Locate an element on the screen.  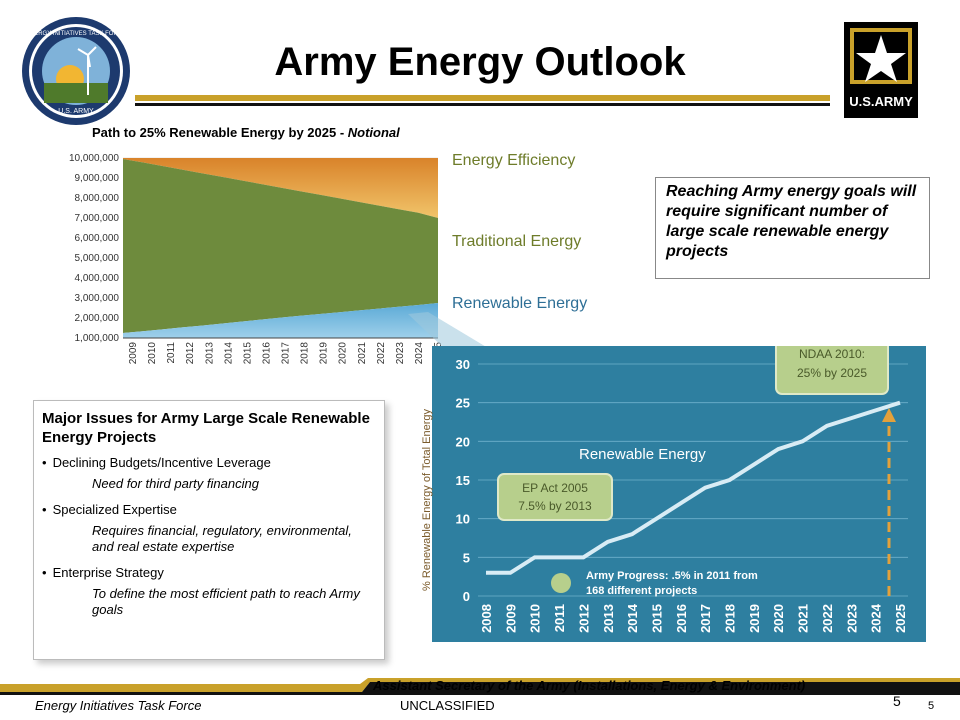
chart1-xtick: 2023 is located at coordinates (400, 353).